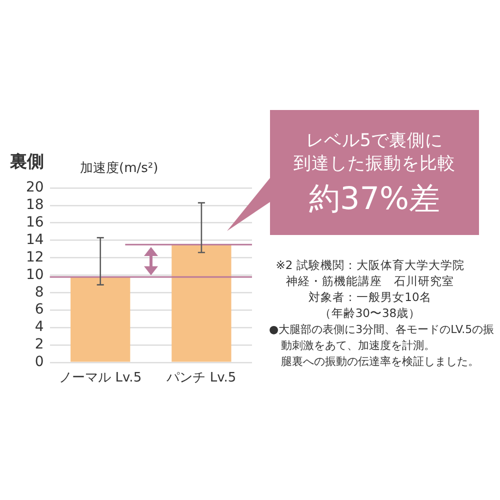  I want to click on text: 到達した振動を比較, so click(374, 164).